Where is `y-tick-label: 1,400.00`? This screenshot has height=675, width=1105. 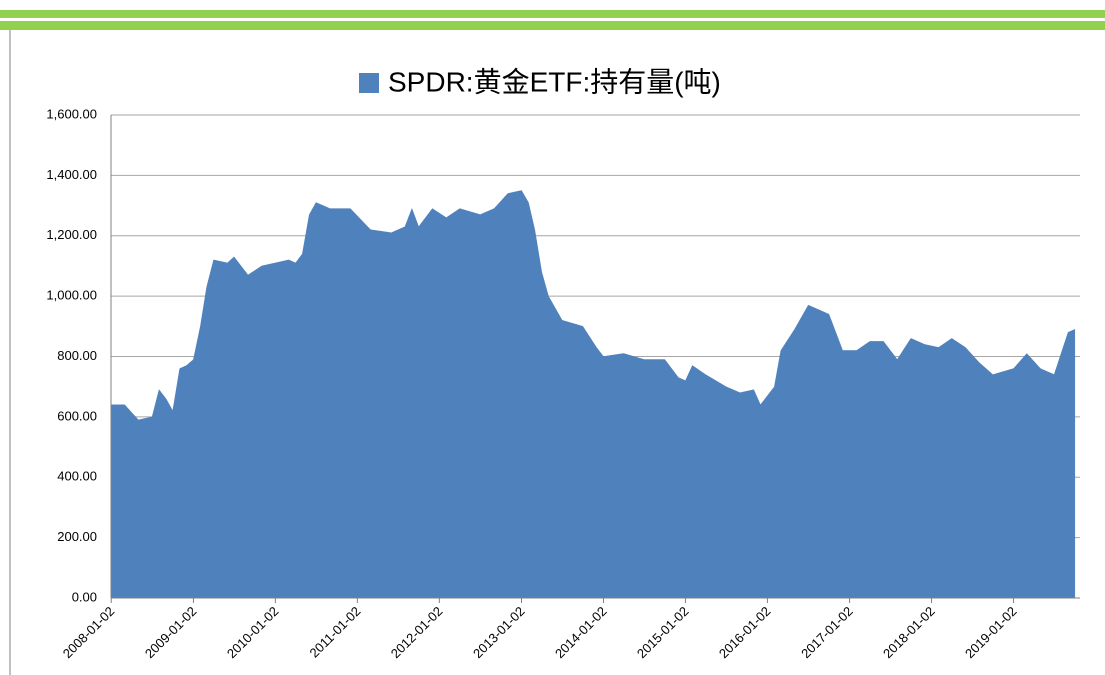
y-tick-label: 1,400.00 is located at coordinates (71, 174).